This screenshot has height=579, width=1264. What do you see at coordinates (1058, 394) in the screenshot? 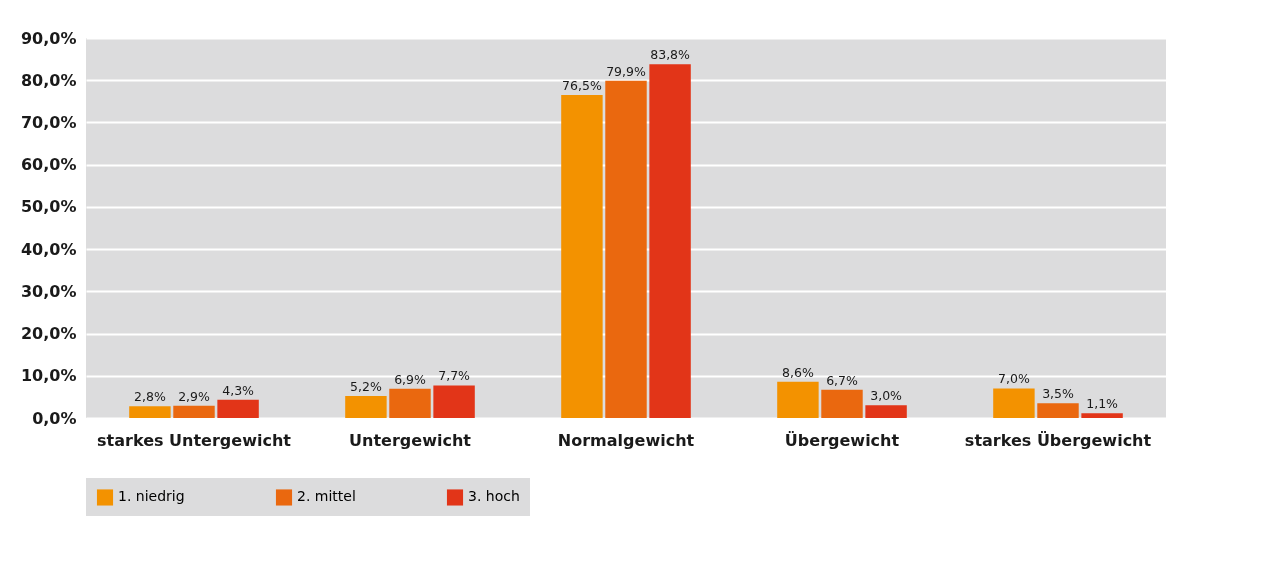
I see `data-label: 3,5%` at bounding box center [1058, 394].